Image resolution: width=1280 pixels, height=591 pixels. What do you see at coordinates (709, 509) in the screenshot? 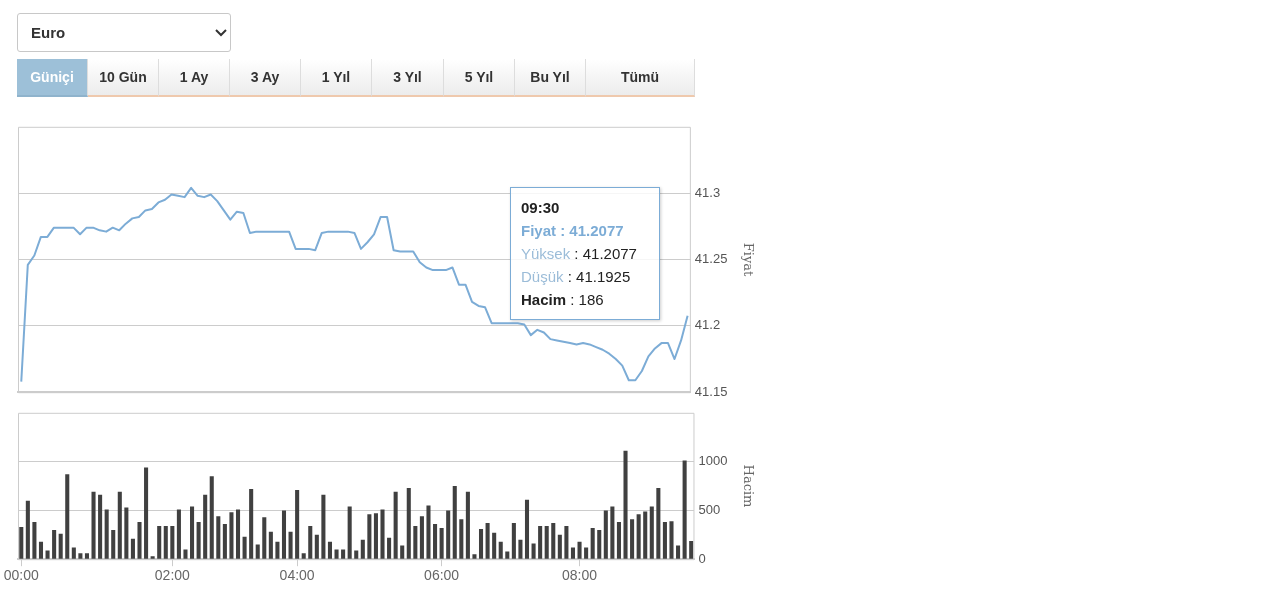
I see `y-tick-label: 500` at bounding box center [709, 509].